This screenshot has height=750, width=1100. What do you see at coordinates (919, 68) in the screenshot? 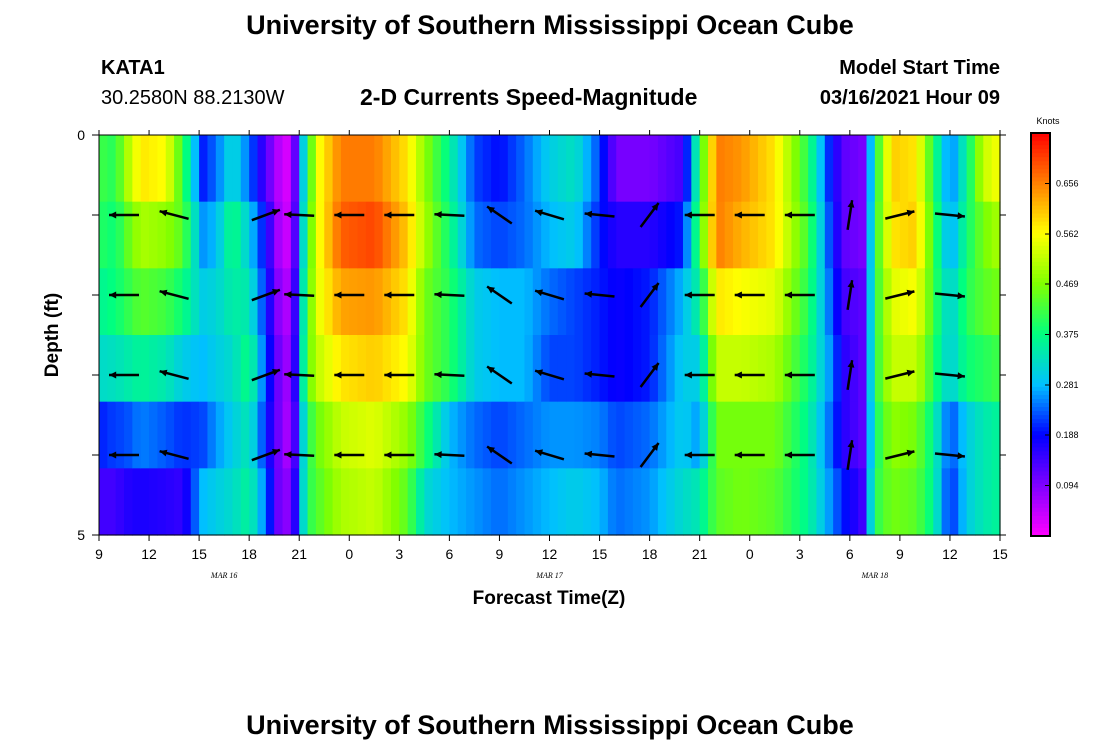
I see `model-start-label: Model Start Time` at bounding box center [919, 68].